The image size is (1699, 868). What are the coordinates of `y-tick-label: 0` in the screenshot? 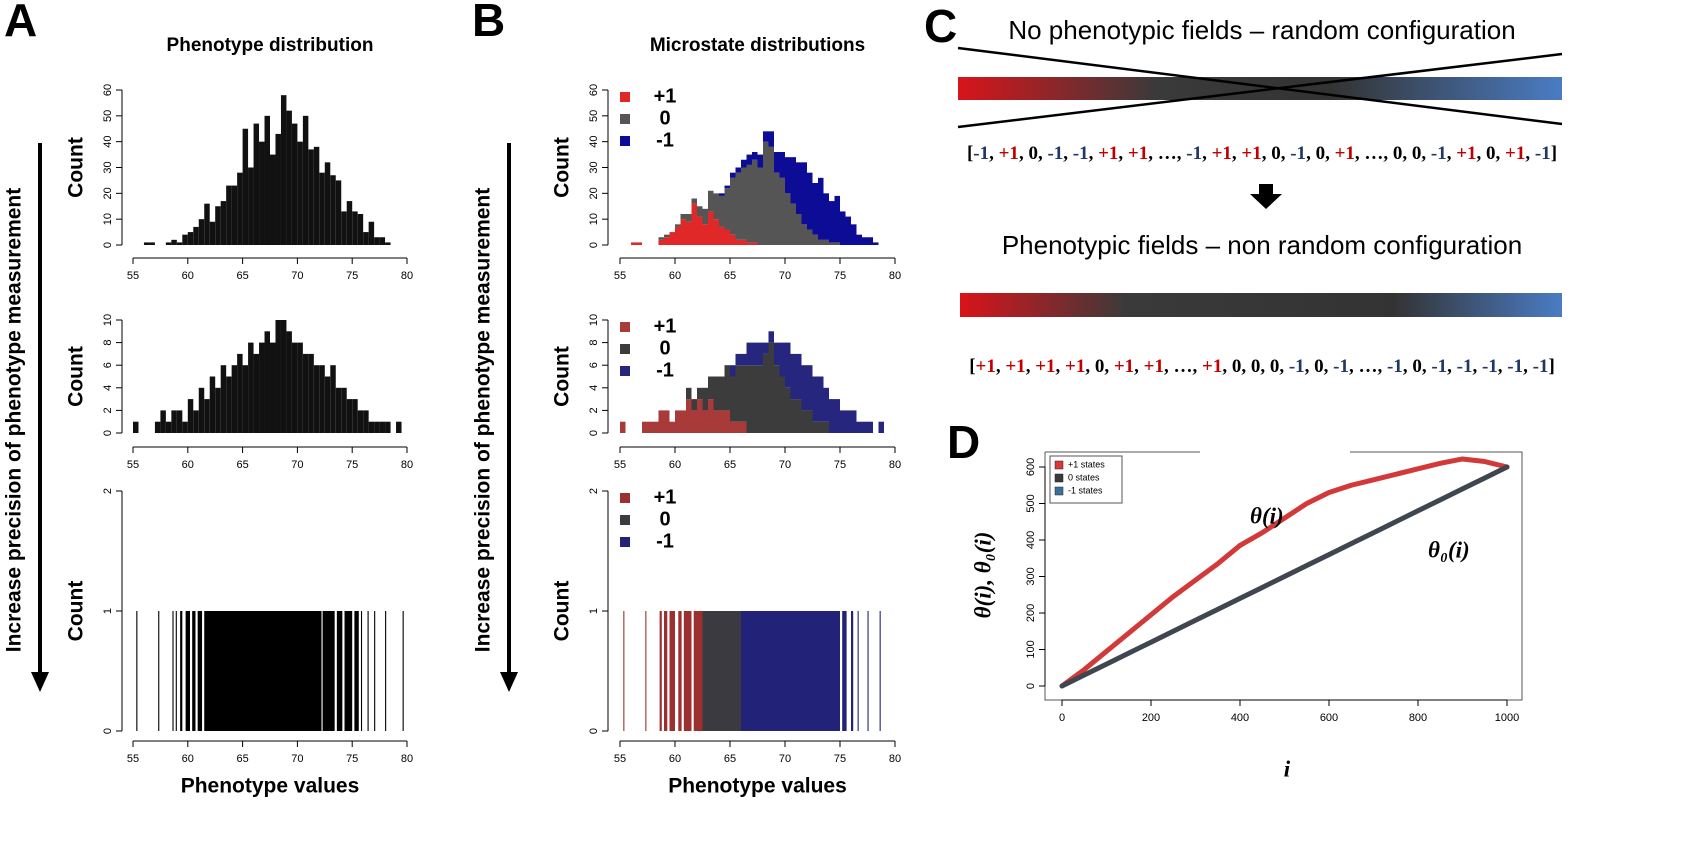 It's located at (594, 731).